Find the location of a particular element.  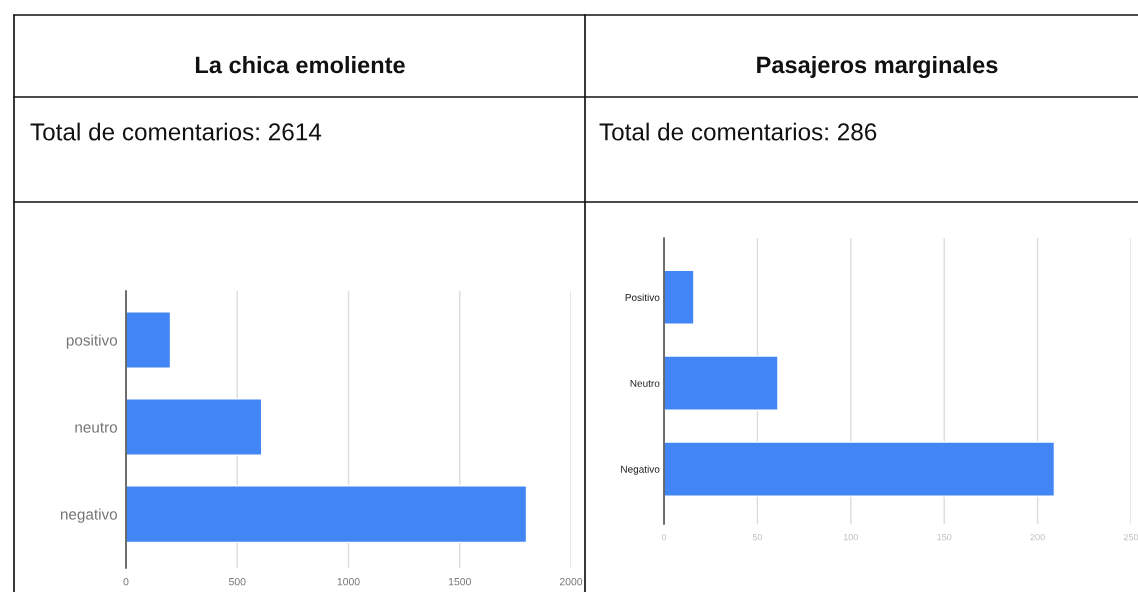

x-tick-label: 50 is located at coordinates (757, 537).